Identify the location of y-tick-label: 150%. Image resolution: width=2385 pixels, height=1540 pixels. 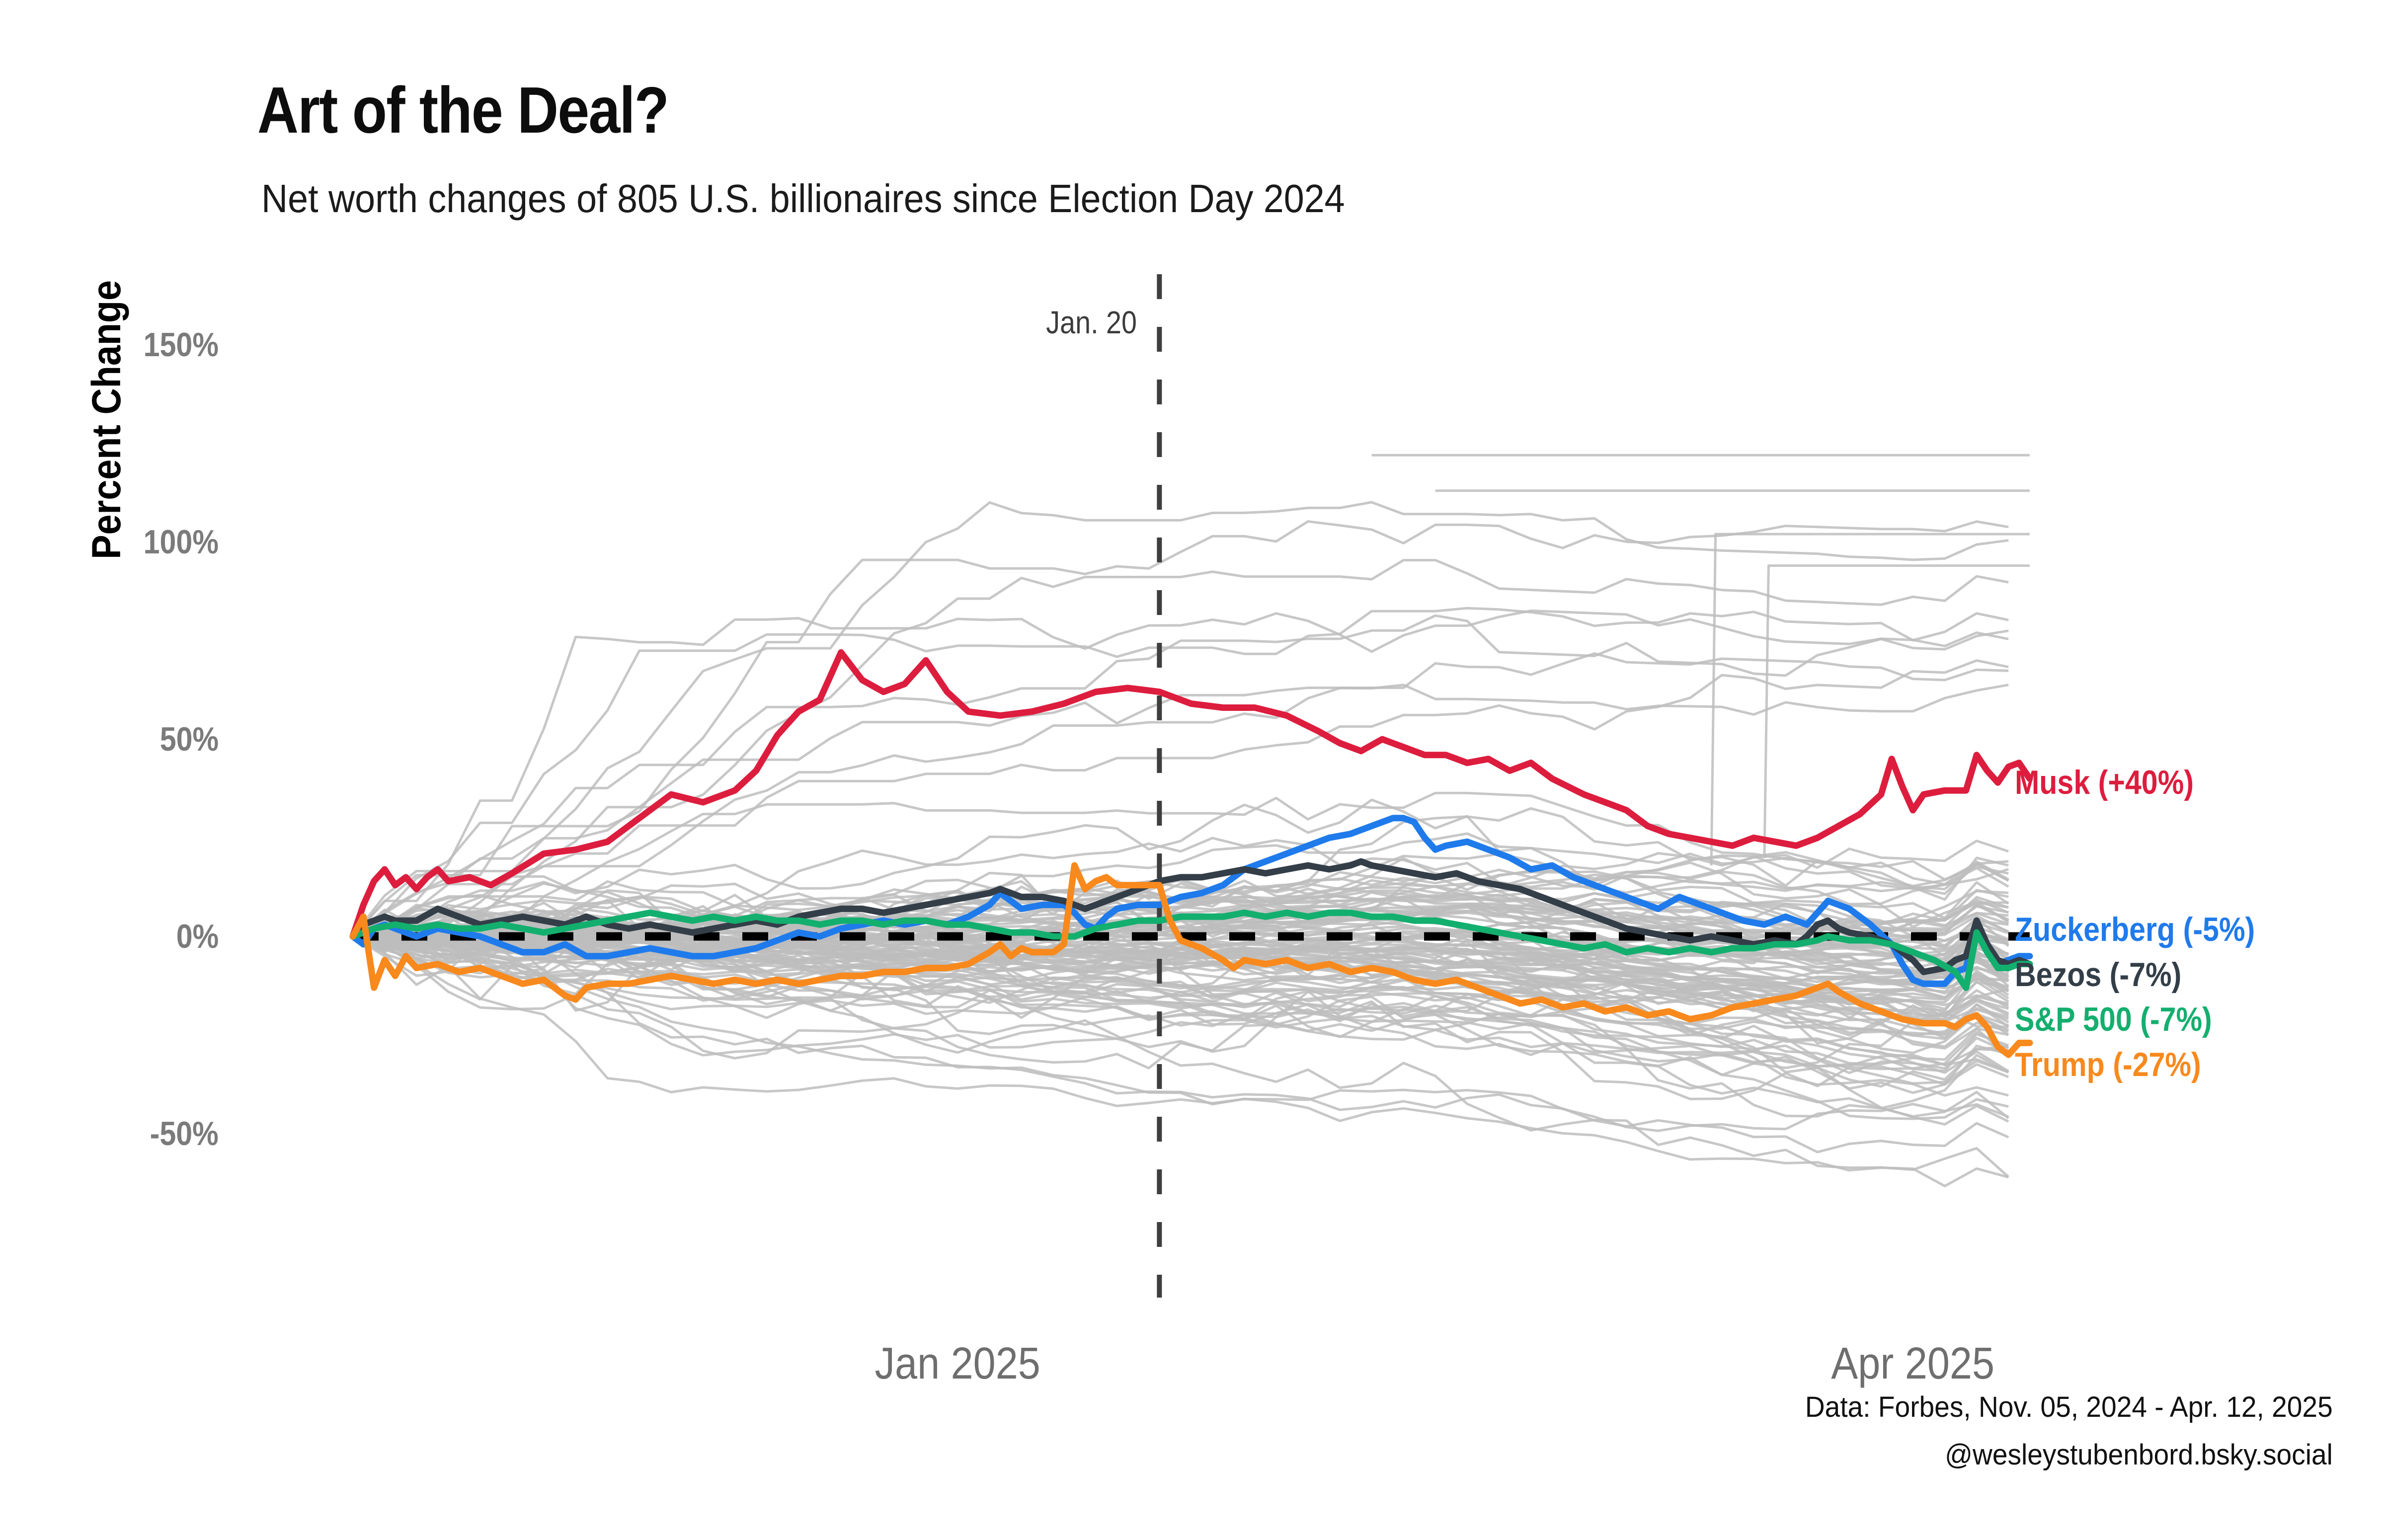
(129, 345).